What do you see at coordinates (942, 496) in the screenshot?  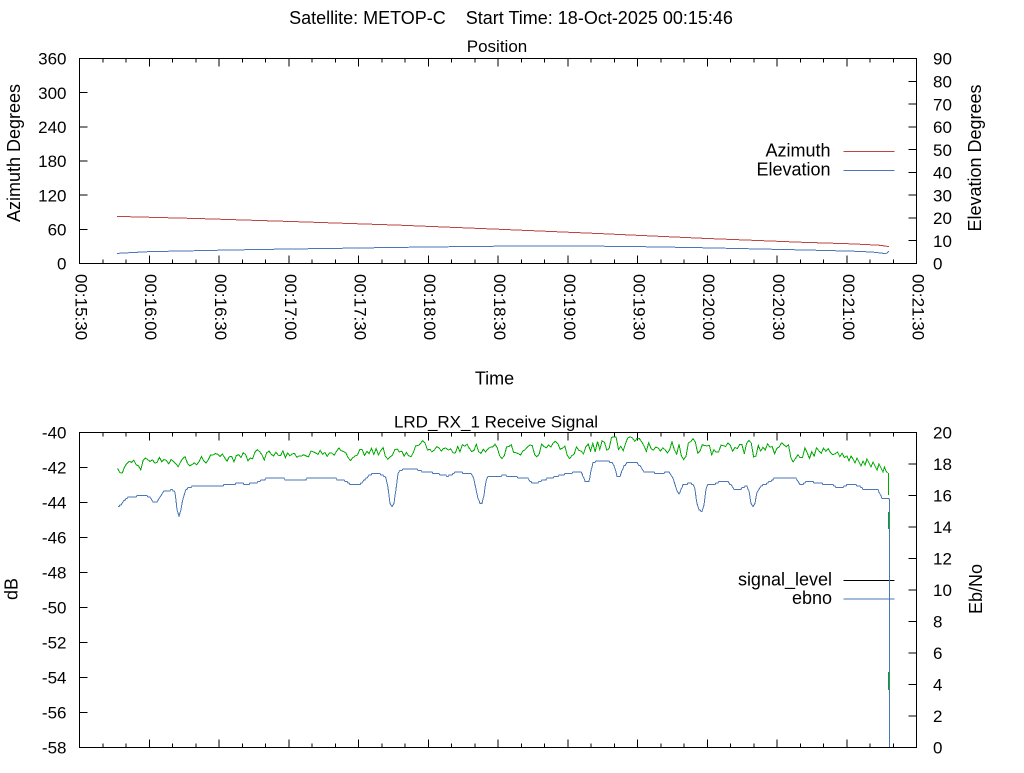 I see `svg-text: 16` at bounding box center [942, 496].